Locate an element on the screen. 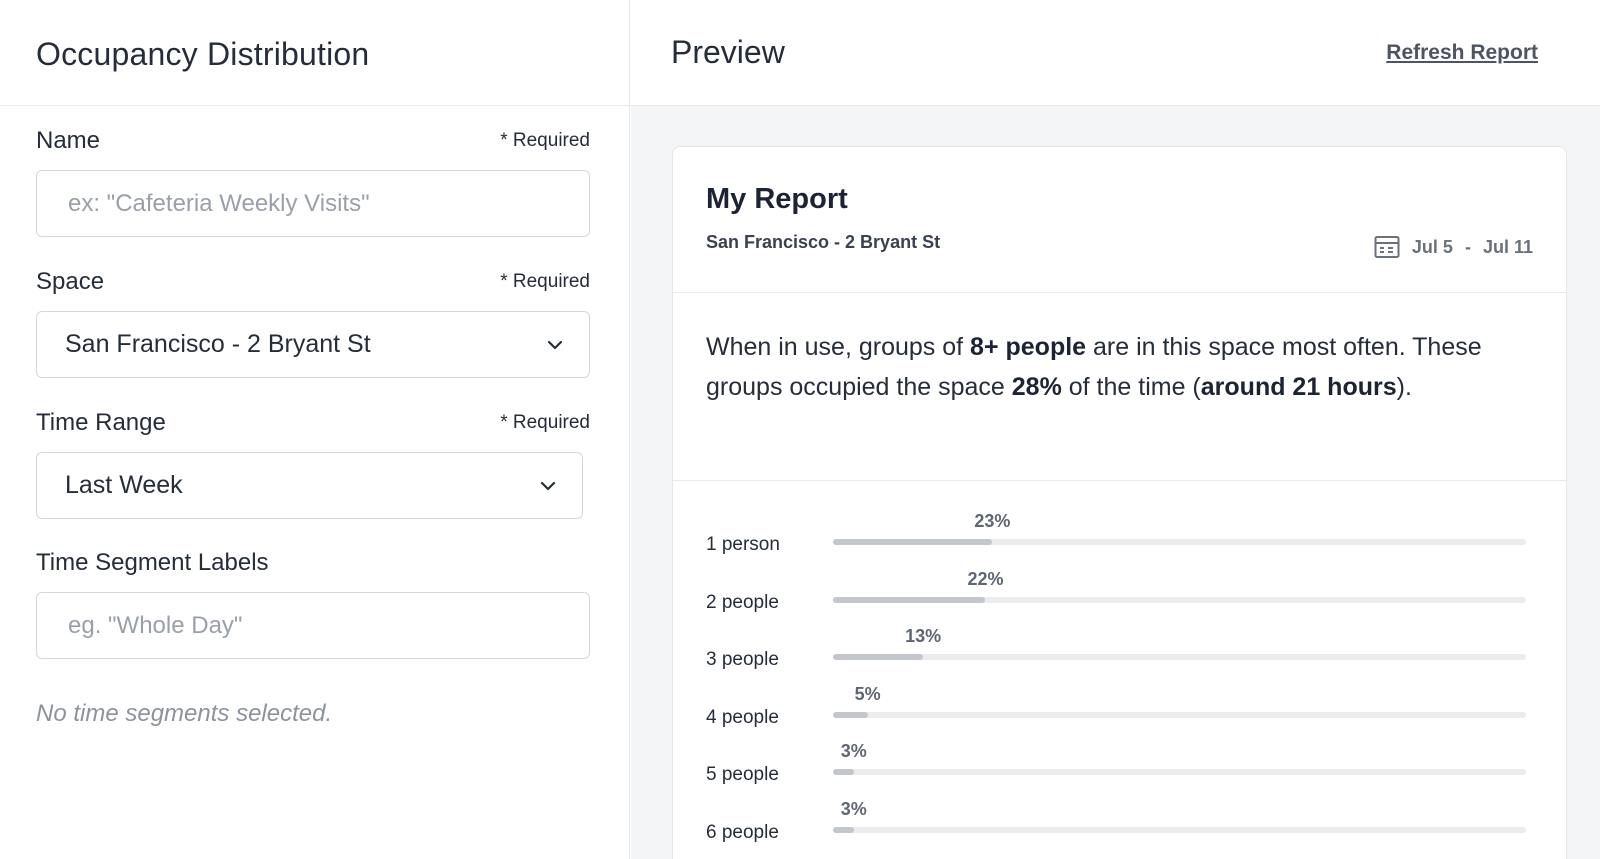 This screenshot has height=859, width=1600. bar-category-label: 5 people is located at coordinates (742, 774).